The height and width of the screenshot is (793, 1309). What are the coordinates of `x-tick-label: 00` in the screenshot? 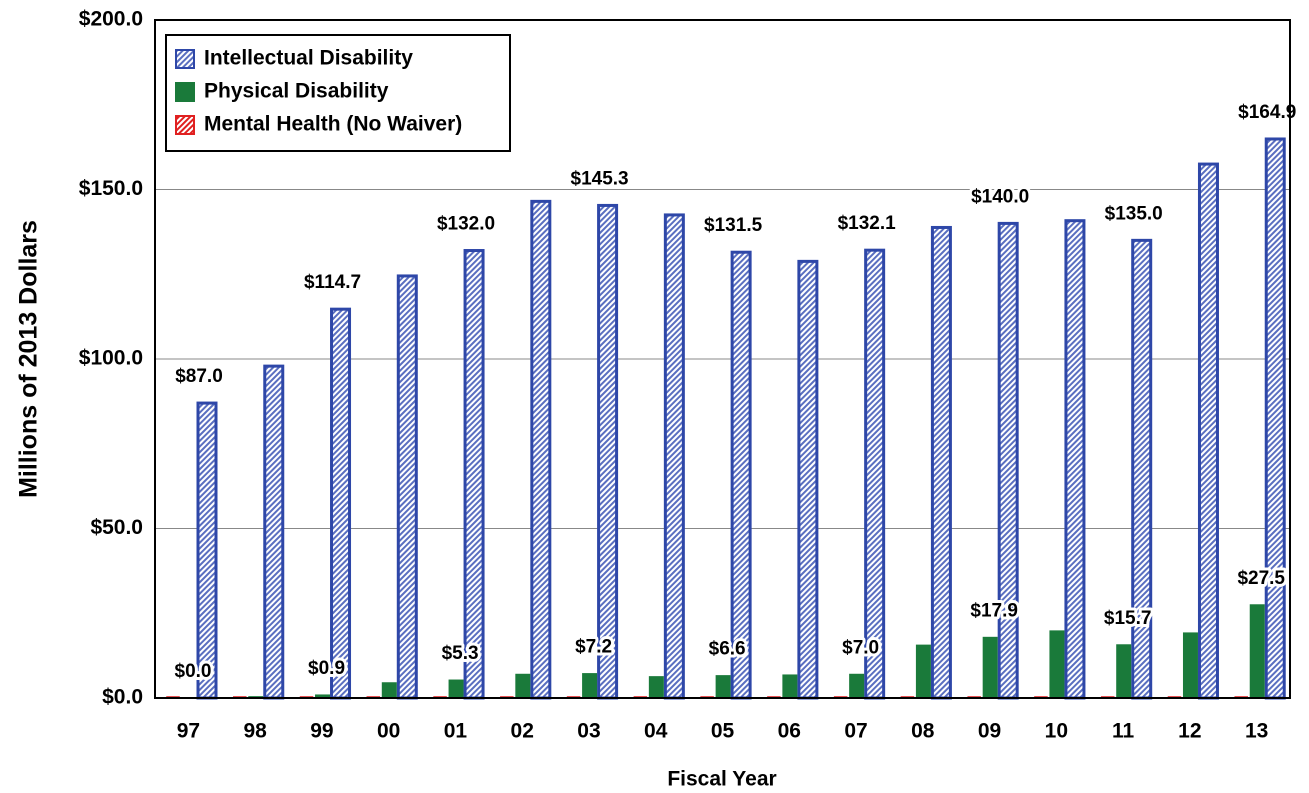 It's located at (388, 731).